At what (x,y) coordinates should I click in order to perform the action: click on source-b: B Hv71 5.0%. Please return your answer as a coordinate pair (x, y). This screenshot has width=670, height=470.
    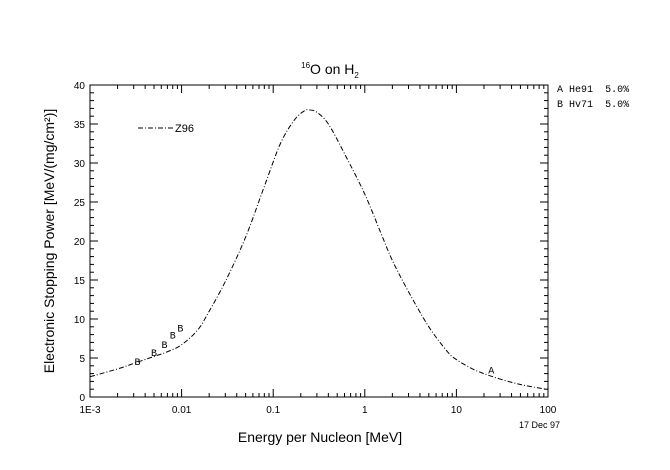
    Looking at the image, I should click on (593, 105).